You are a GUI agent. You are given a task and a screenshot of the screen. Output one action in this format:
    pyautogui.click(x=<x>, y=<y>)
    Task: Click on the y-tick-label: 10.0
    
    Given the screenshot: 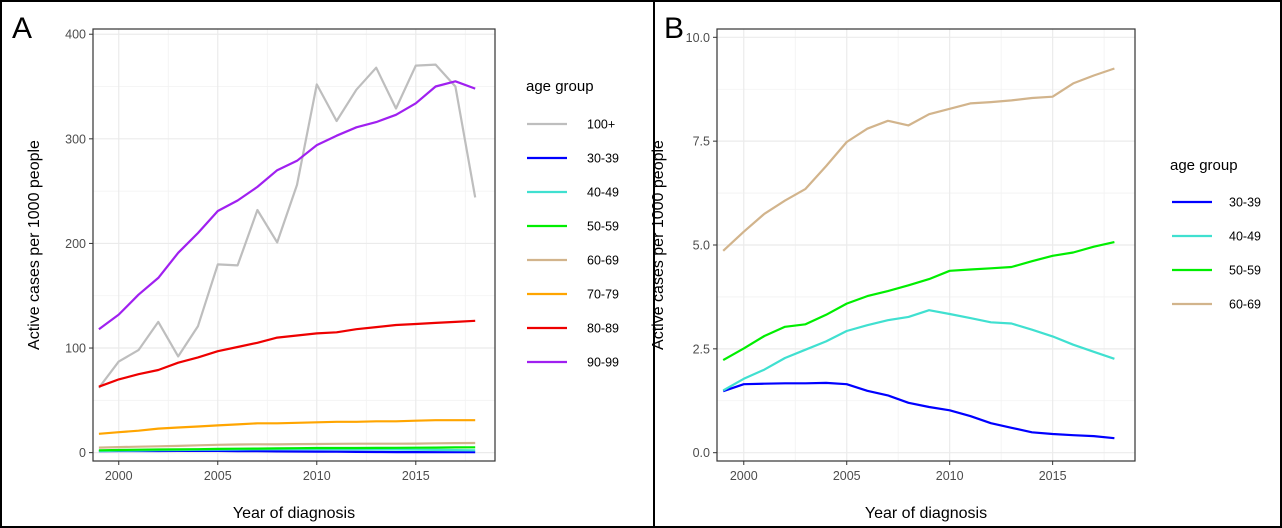 What is the action you would take?
    pyautogui.click(x=698, y=38)
    